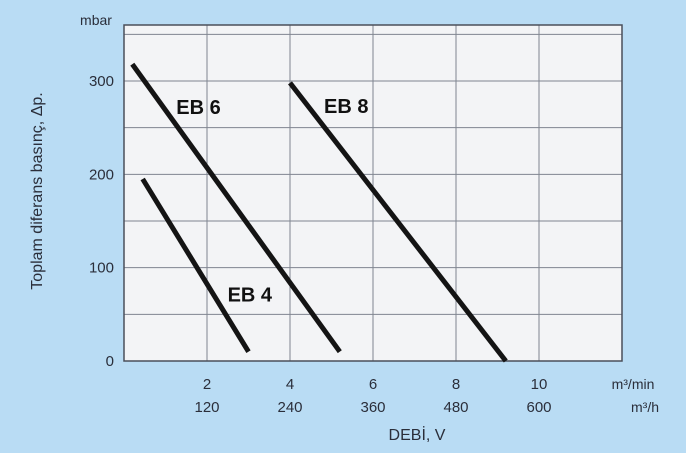 Image resolution: width=686 pixels, height=453 pixels. Describe the element at coordinates (110, 361) in the screenshot. I see `y-tick-label: 0` at that location.